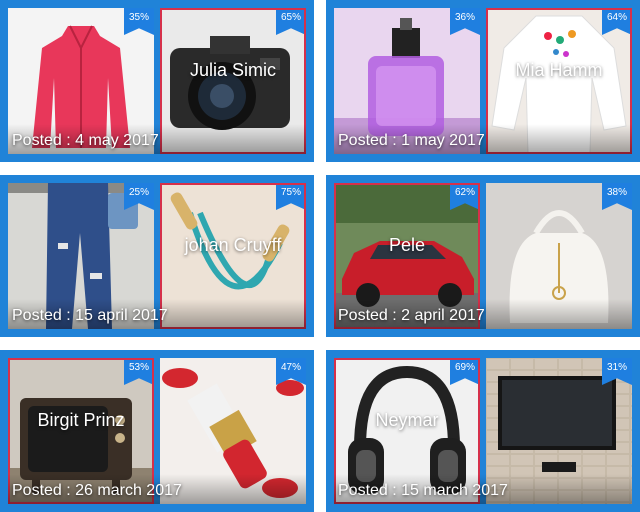  What do you see at coordinates (81, 81) in the screenshot?
I see `option-left-jacket: 35%` at bounding box center [81, 81].